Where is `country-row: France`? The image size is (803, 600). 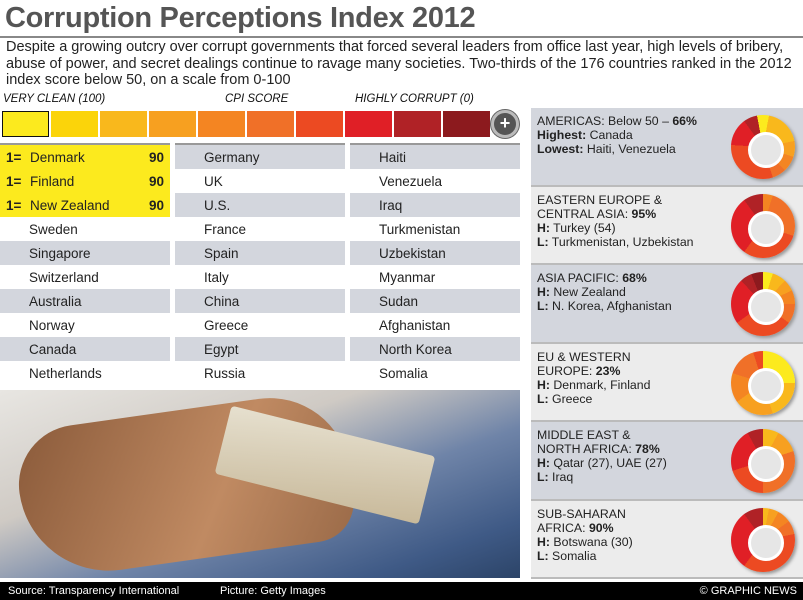 country-row: France is located at coordinates (260, 229).